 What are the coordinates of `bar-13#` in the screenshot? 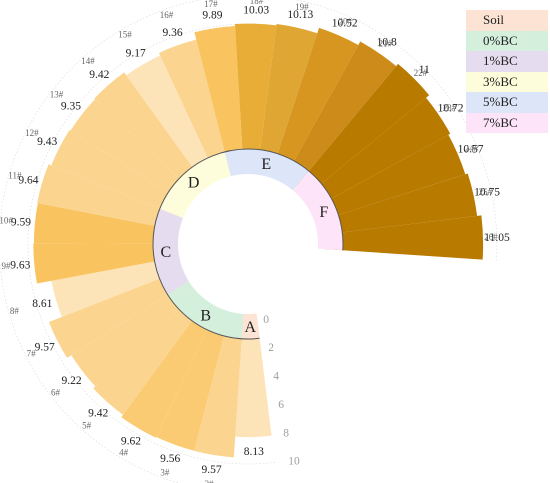 It's located at (131, 151).